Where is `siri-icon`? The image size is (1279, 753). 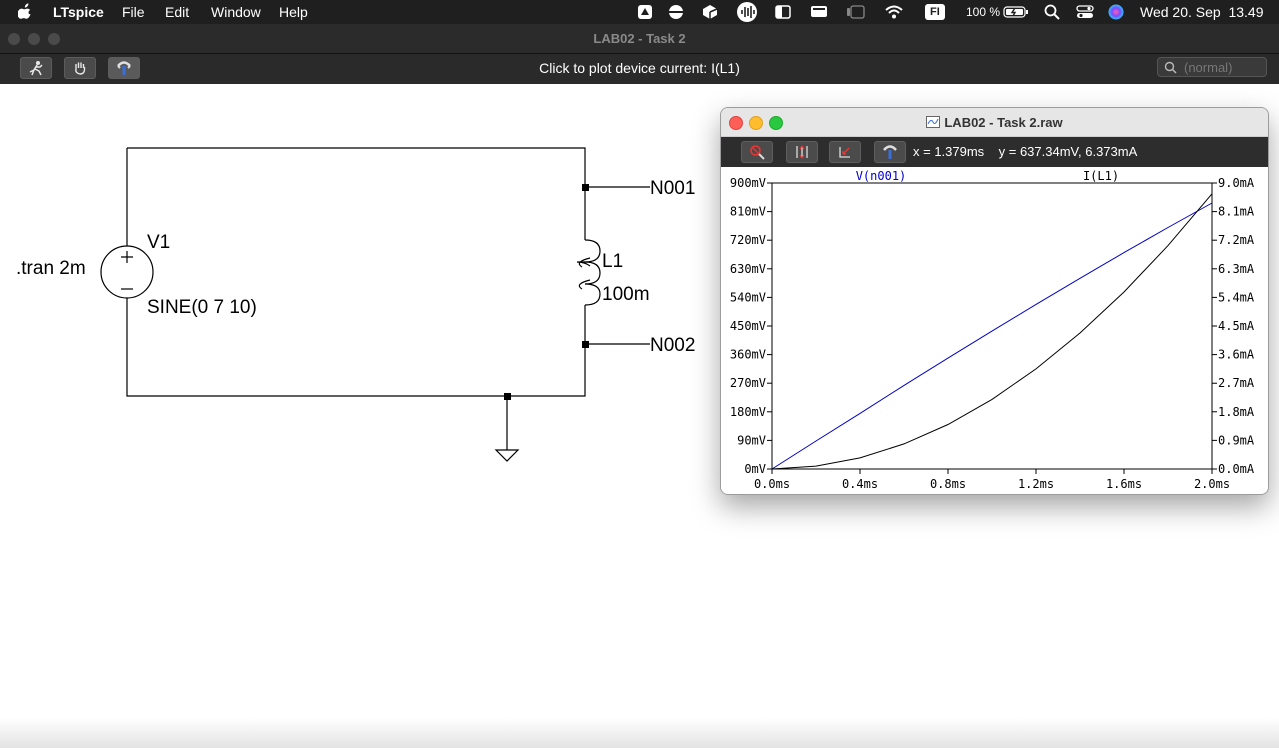 siri-icon is located at coordinates (1116, 13).